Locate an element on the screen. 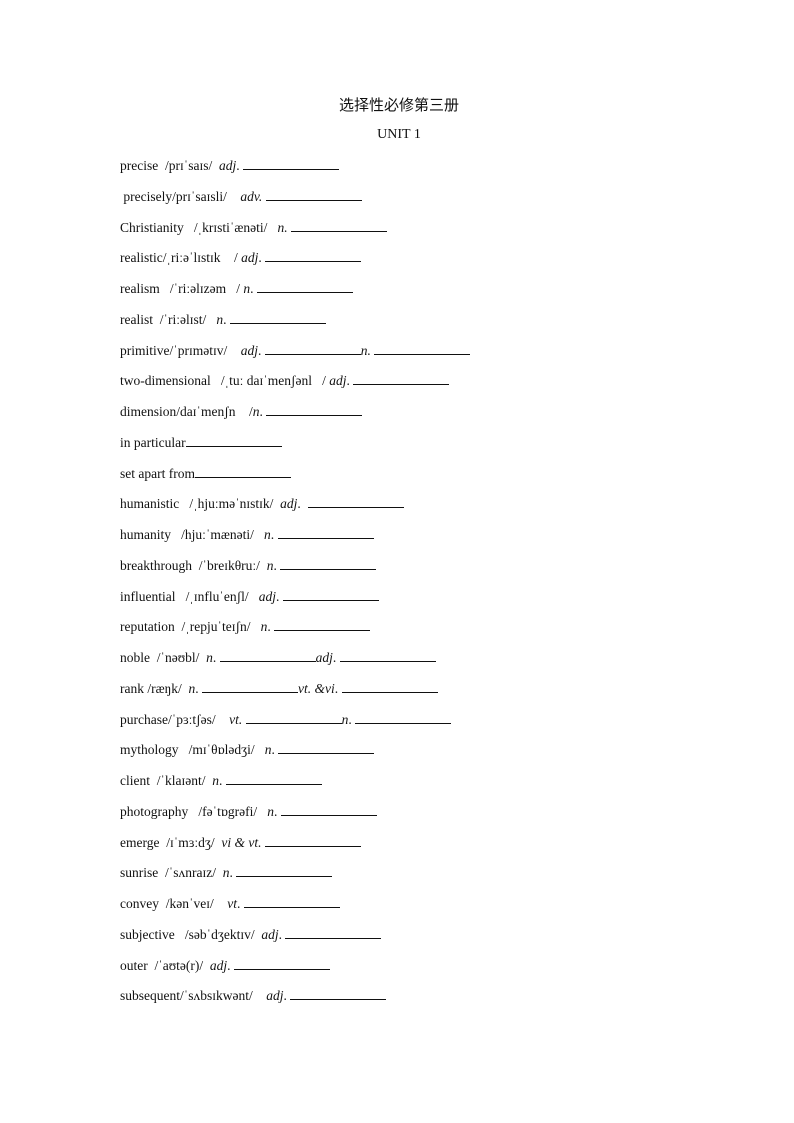 This screenshot has height=1123, width=794. vocab-entry: set apart from is located at coordinates (295, 480).